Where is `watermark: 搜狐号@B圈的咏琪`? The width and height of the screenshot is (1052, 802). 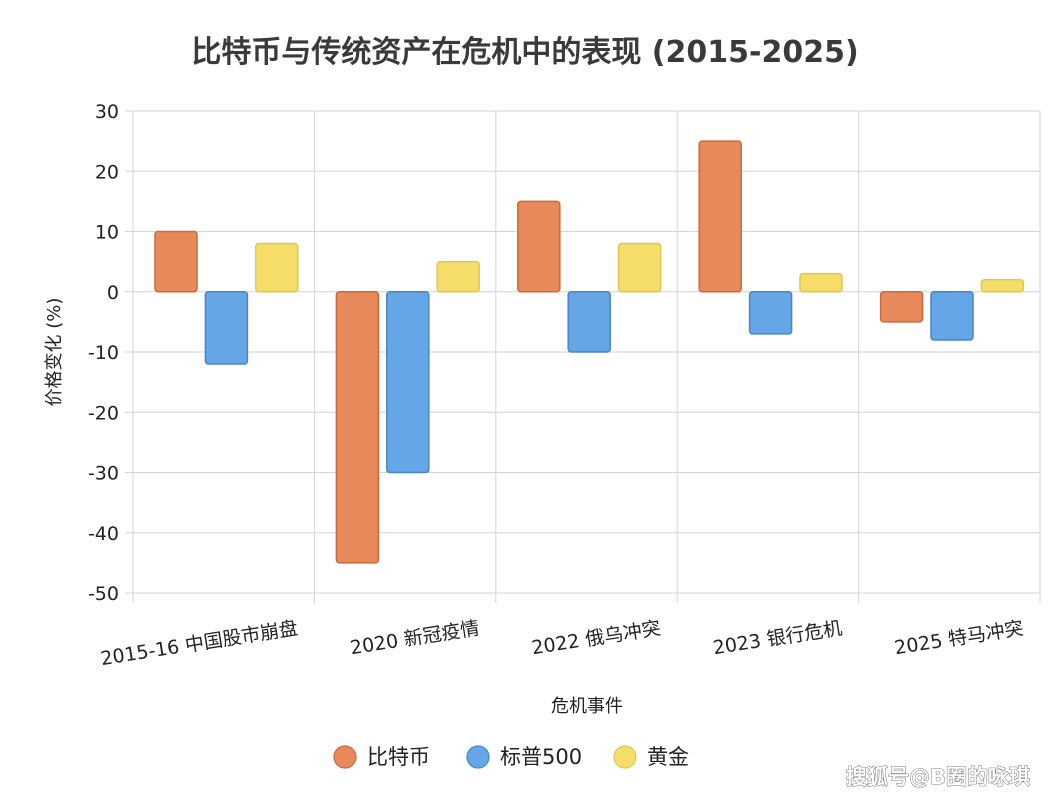
watermark: 搜狐号@B圈的咏琪 is located at coordinates (938, 777).